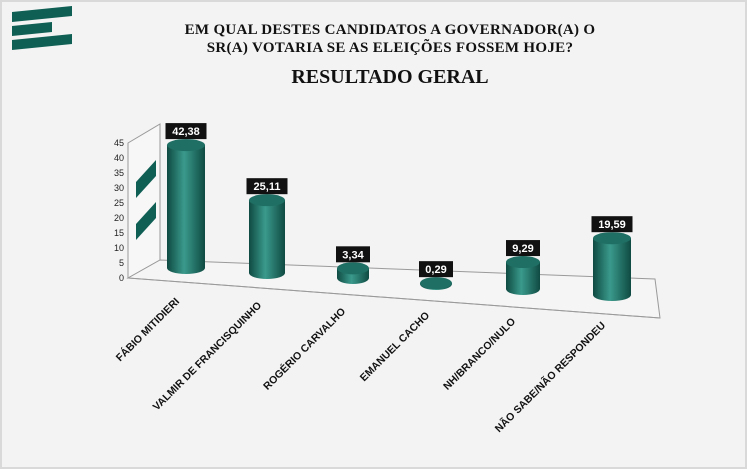 This screenshot has width=747, height=469. I want to click on chart-subtitle: RESULTADO GERAL, so click(390, 77).